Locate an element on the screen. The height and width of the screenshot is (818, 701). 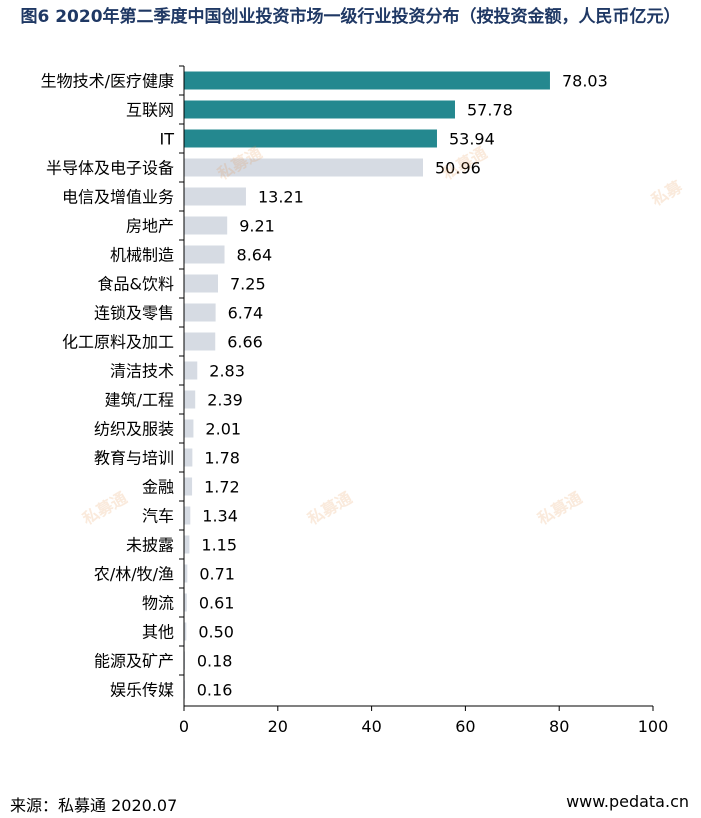
data-label: 6.66 is located at coordinates (245, 342).